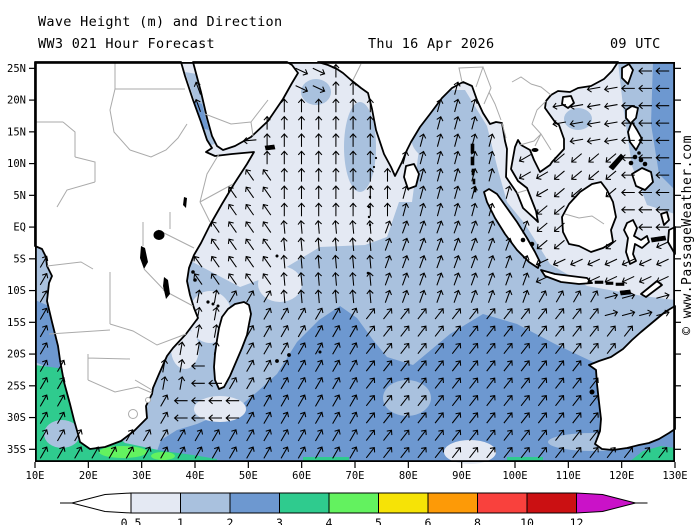 The image size is (700, 525). Describe the element at coordinates (277, 361) in the screenshot. I see `reunion` at that location.